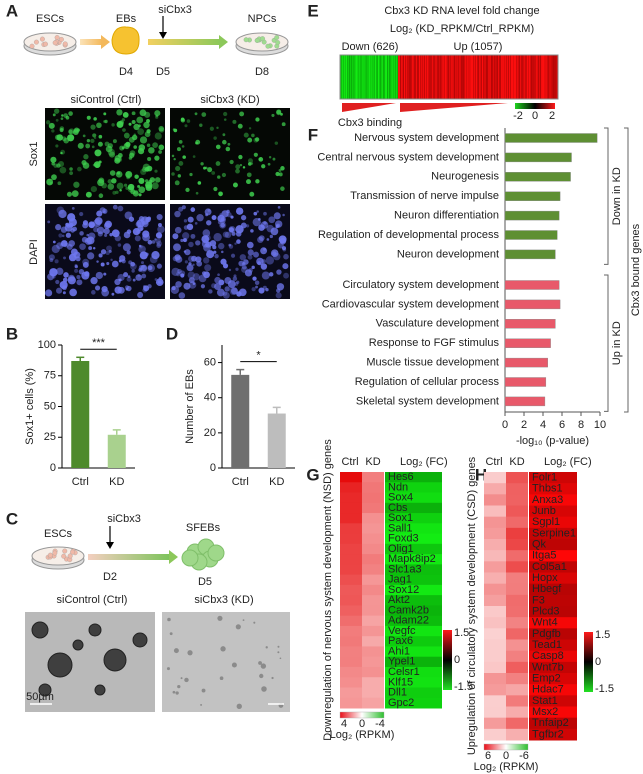 Image resolution: width=643 pixels, height=774 pixels. I want to click on treatment-label: siCbx3, so click(124, 519).